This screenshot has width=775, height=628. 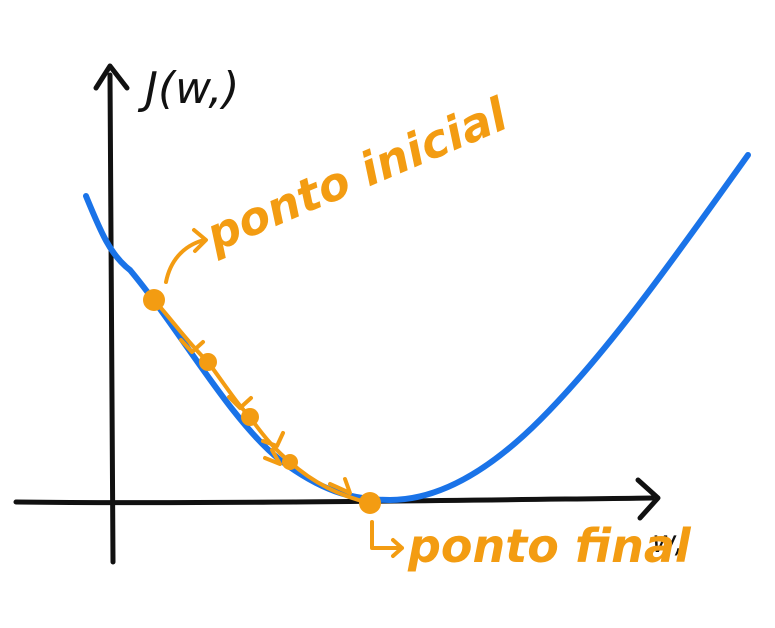 I want to click on descent-steps, so click(x=262, y=401).